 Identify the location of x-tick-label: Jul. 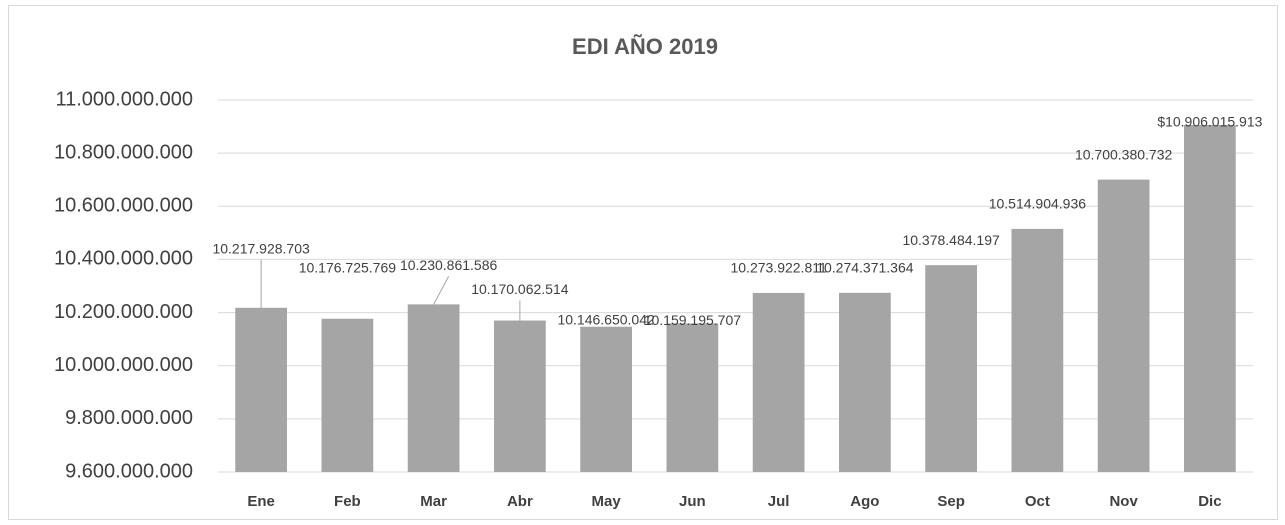
(779, 501).